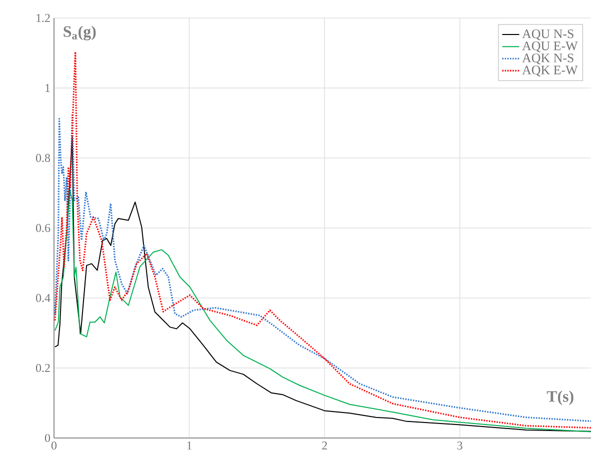  I want to click on y-tick-label: 1.2, so click(43, 18).